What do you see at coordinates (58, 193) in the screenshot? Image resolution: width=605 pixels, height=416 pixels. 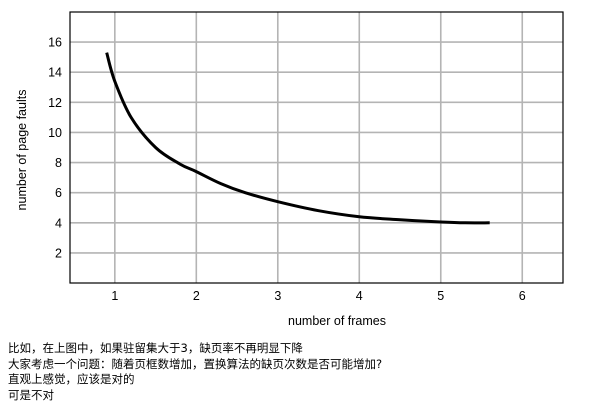 I see `y-tick-label: 6` at bounding box center [58, 193].